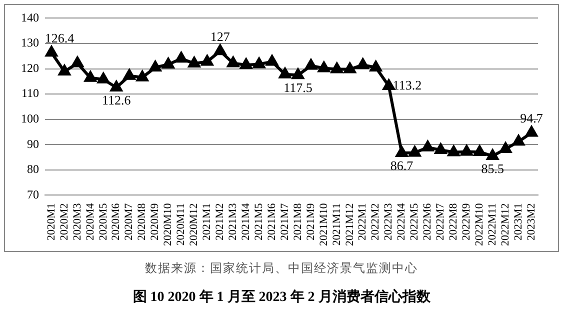  I want to click on x-tick-label: 2020M6, so click(116, 221).